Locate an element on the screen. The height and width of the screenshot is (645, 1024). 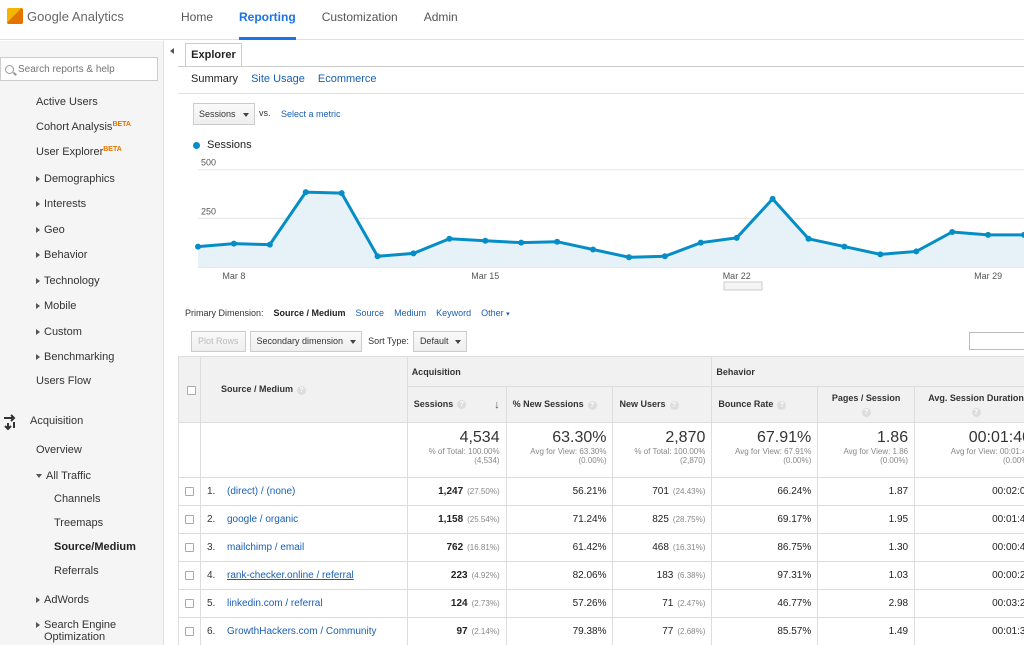
new-users-pct: (6.38%) is located at coordinates (691, 575).